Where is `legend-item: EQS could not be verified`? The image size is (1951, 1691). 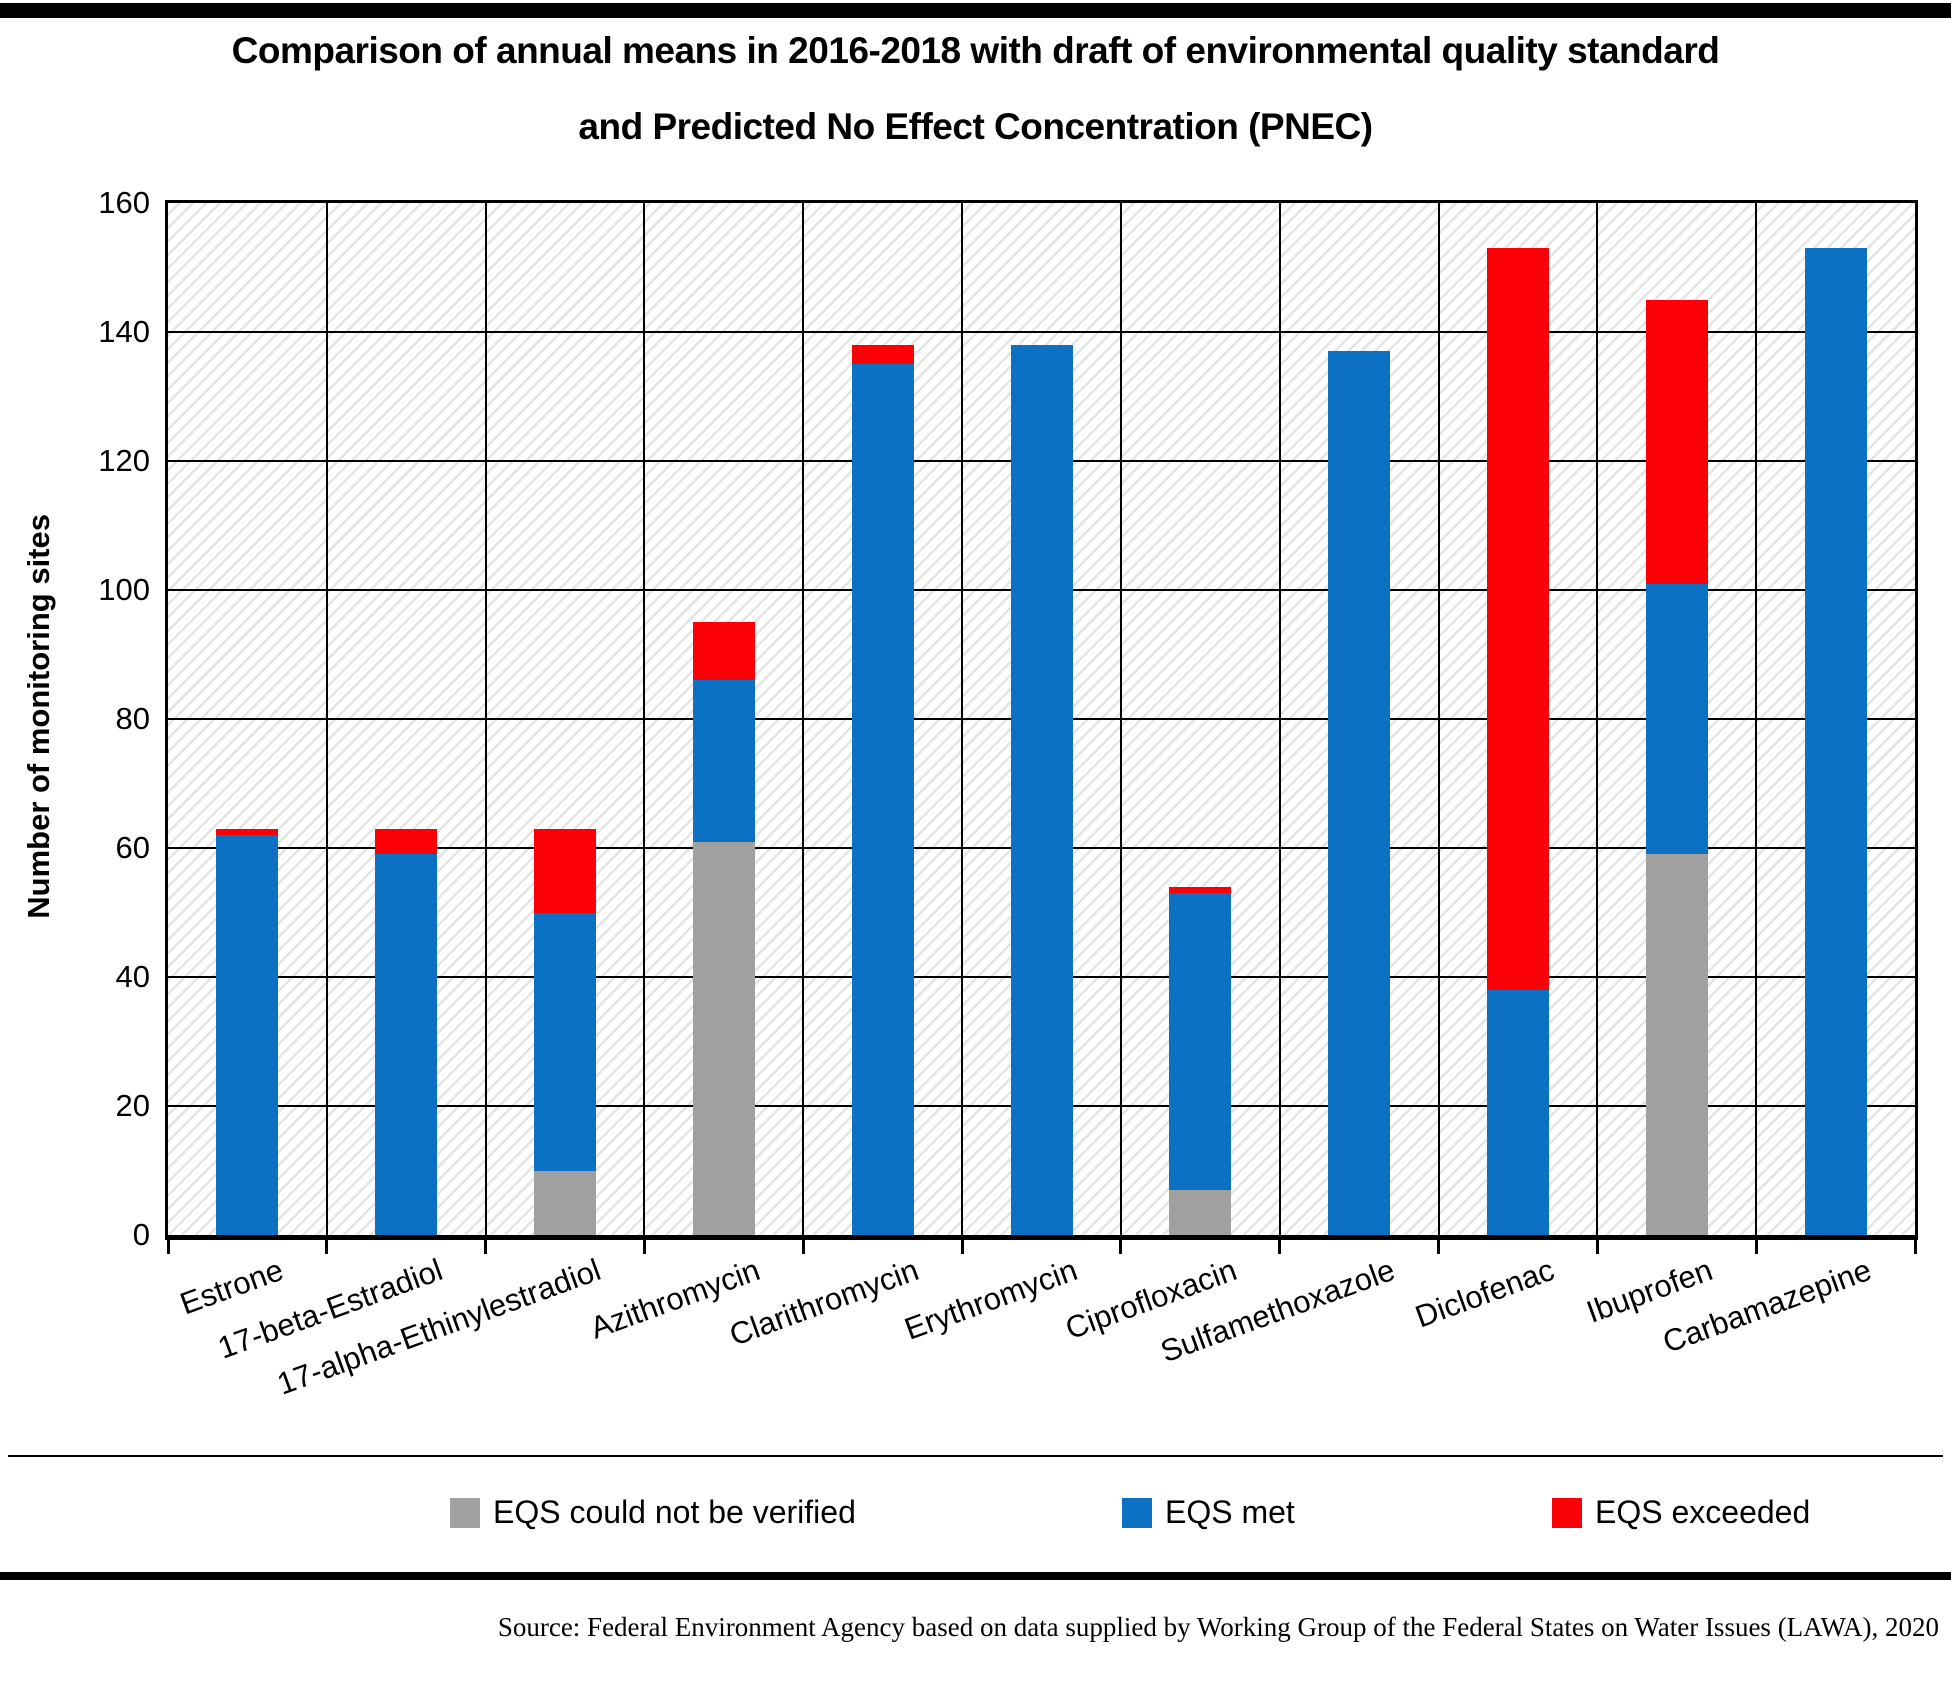
legend-item: EQS could not be verified is located at coordinates (653, 1512).